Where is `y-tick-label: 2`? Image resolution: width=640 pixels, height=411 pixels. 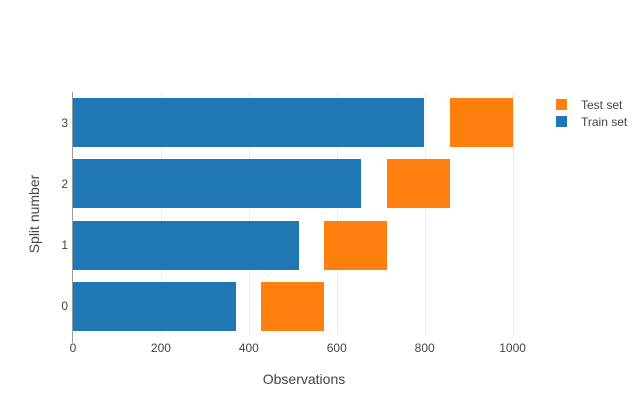 y-tick-label: 2 is located at coordinates (64, 183).